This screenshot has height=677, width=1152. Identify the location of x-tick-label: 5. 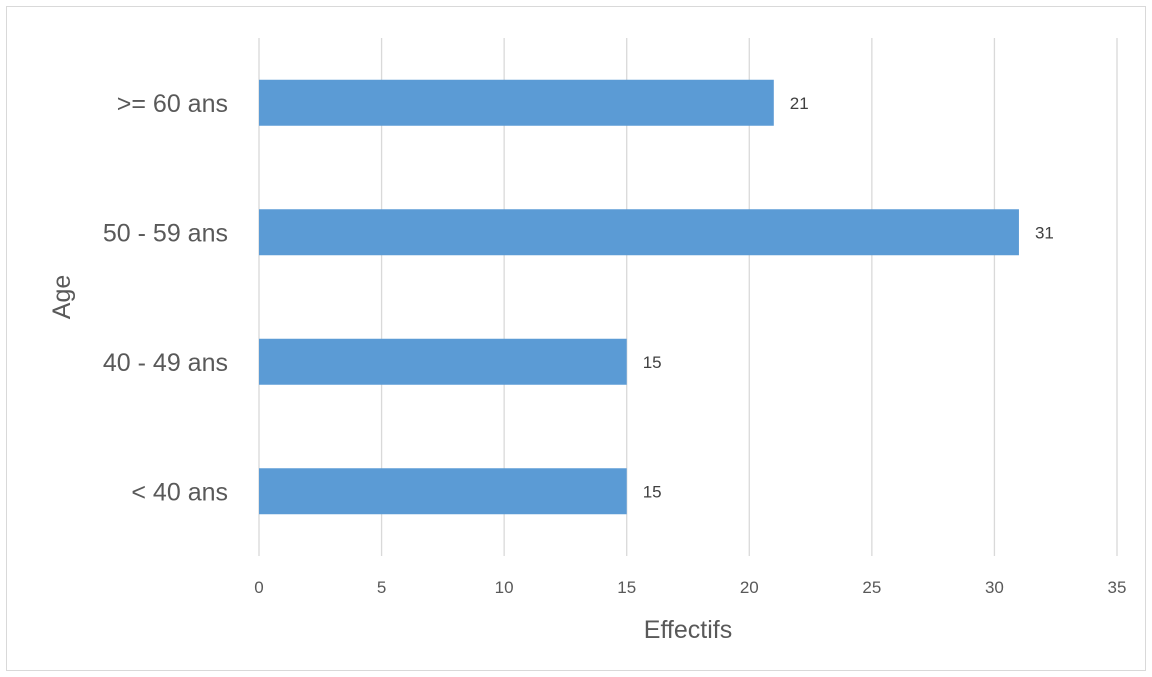
(381, 587).